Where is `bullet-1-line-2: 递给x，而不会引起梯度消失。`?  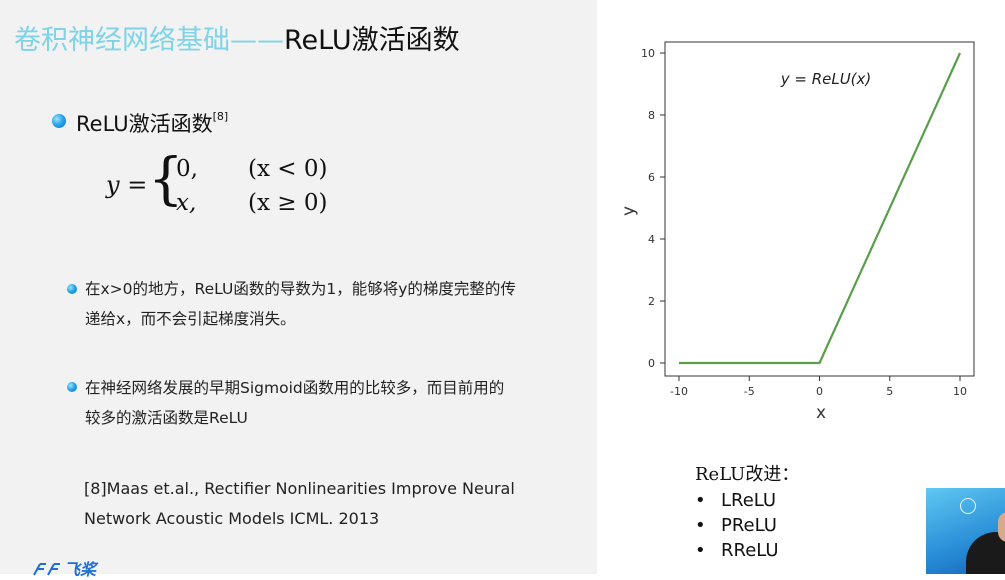
bullet-1-line-2: 递给x，而不会引起梯度消失。 is located at coordinates (190, 319).